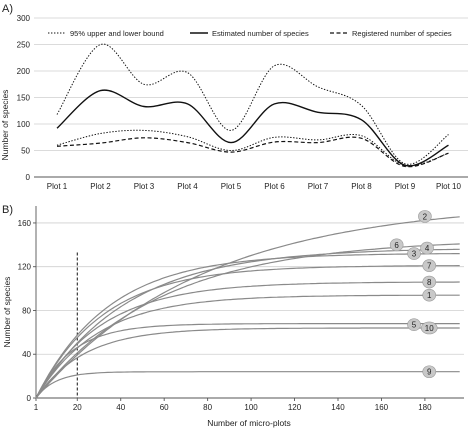 This screenshot has width=474, height=431. Describe the element at coordinates (24, 45) in the screenshot. I see `y-tick-label: 250` at that location.